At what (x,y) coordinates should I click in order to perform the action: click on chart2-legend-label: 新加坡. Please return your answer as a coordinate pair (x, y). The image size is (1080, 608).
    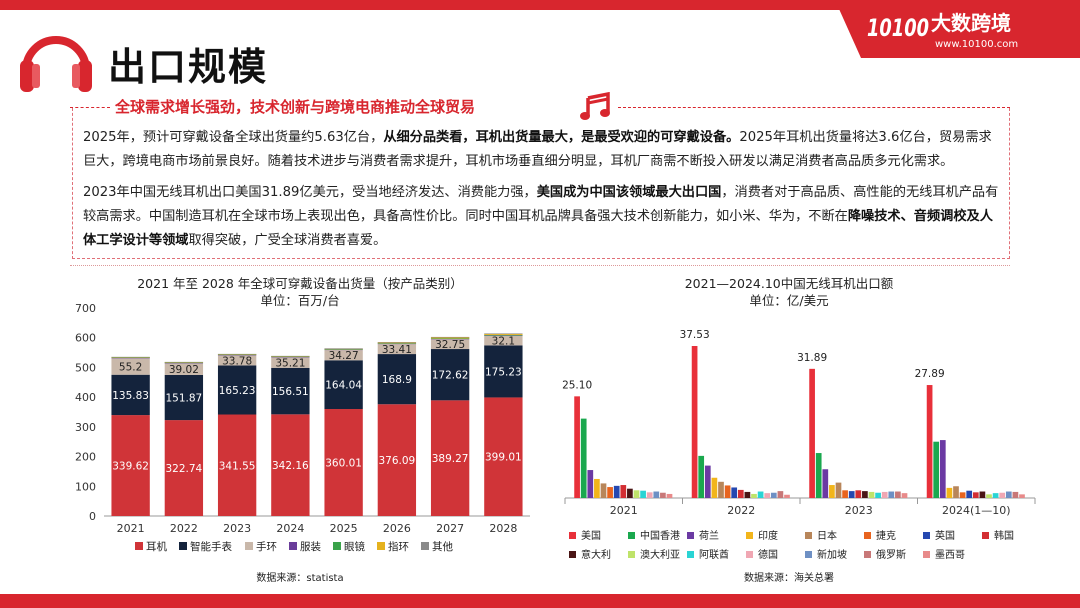
    Looking at the image, I should click on (832, 554).